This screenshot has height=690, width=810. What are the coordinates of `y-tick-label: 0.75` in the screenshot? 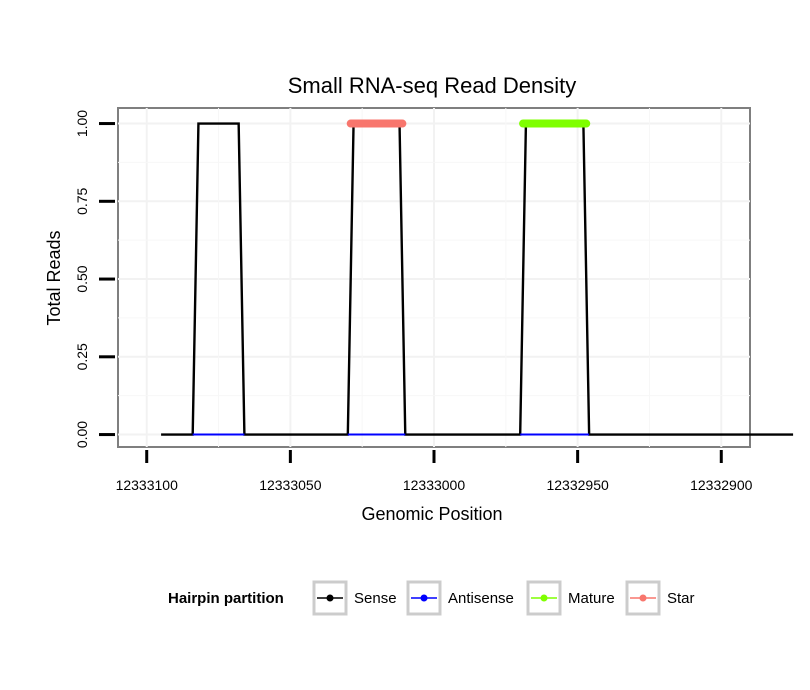 It's located at (82, 200).